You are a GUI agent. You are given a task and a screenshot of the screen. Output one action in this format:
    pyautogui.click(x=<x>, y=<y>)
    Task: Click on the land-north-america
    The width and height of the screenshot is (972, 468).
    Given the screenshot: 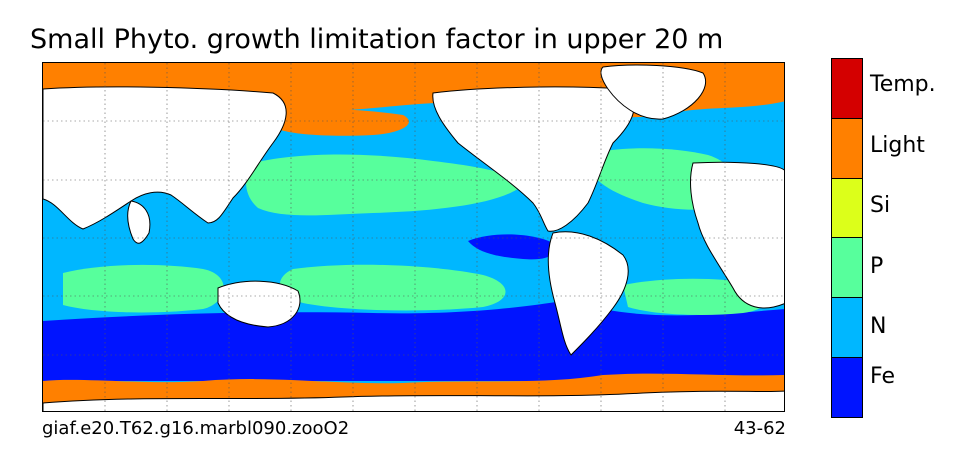 What is the action you would take?
    pyautogui.click(x=533, y=159)
    